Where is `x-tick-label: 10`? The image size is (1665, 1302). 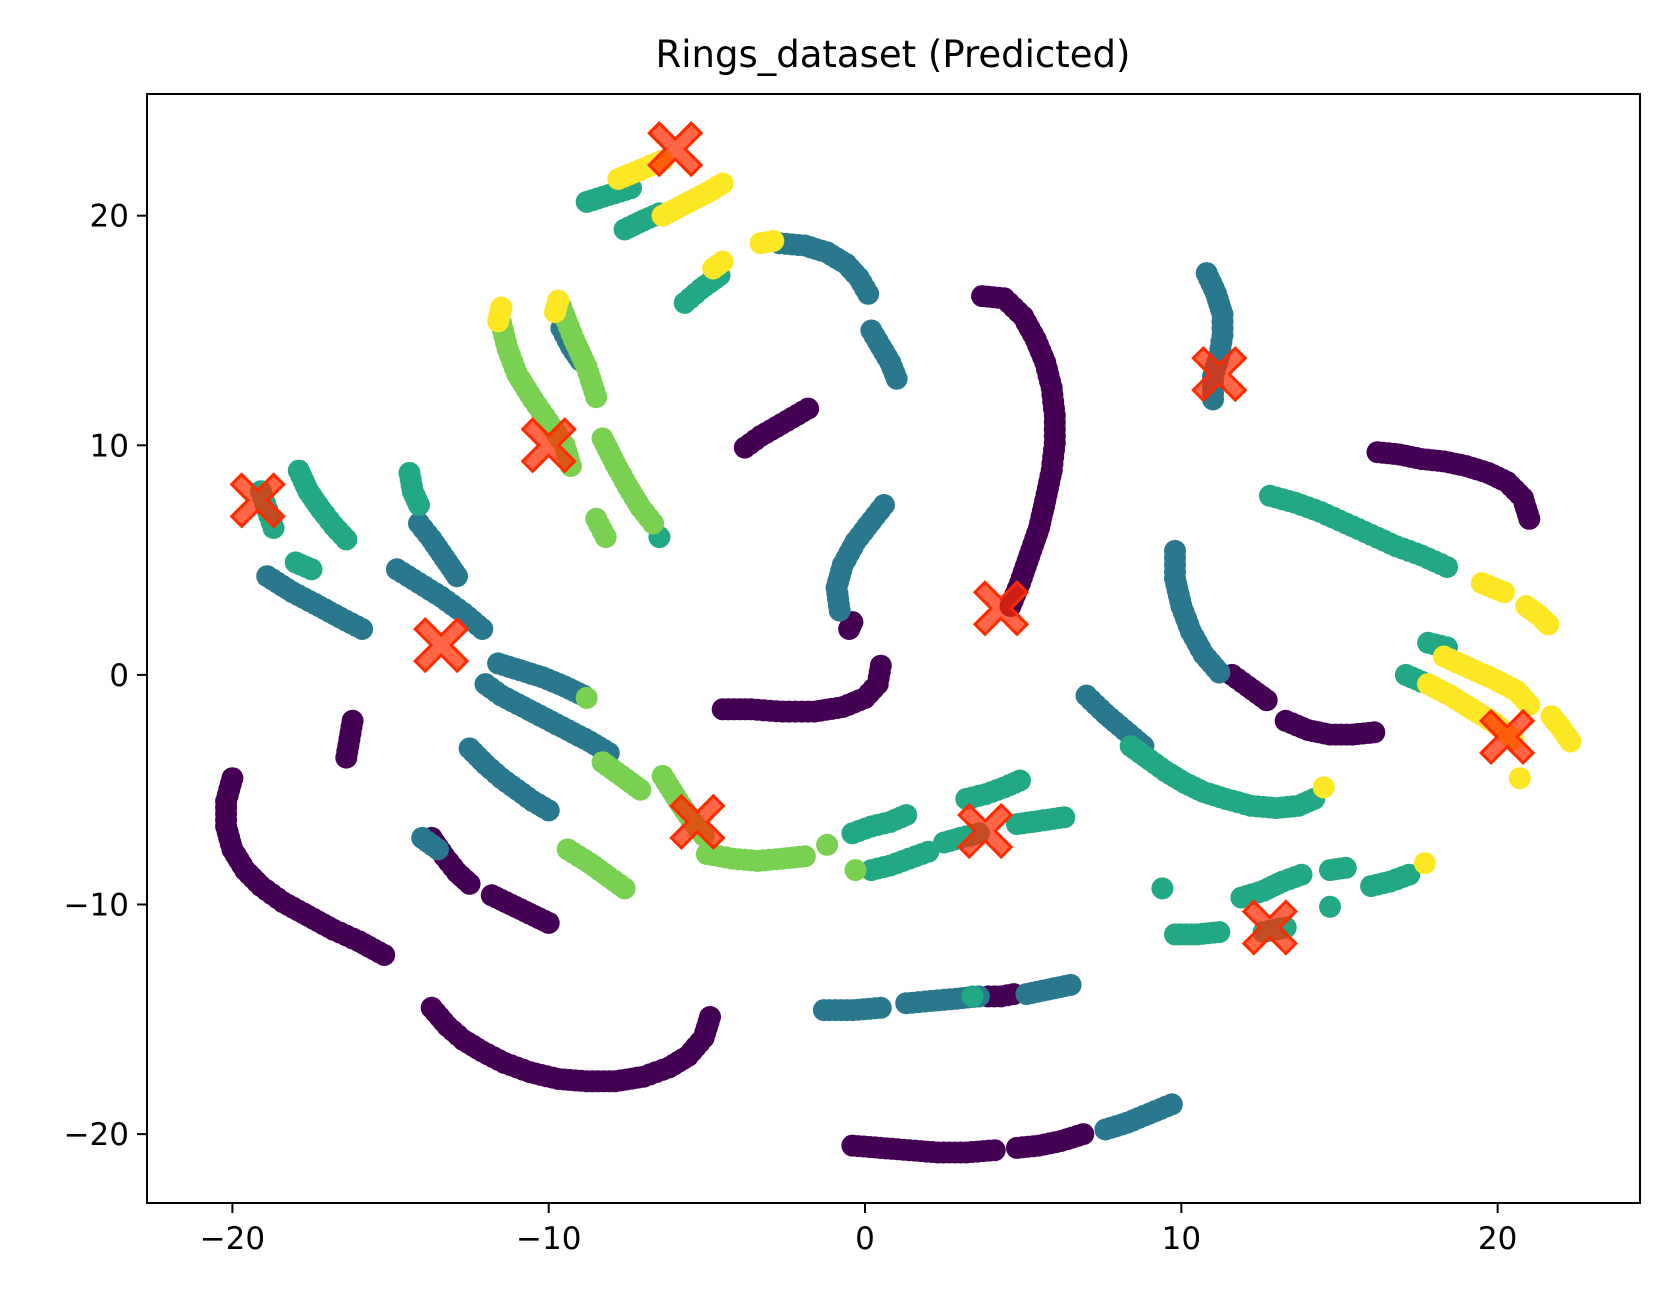
x-tick-label: 10 is located at coordinates (1181, 1239).